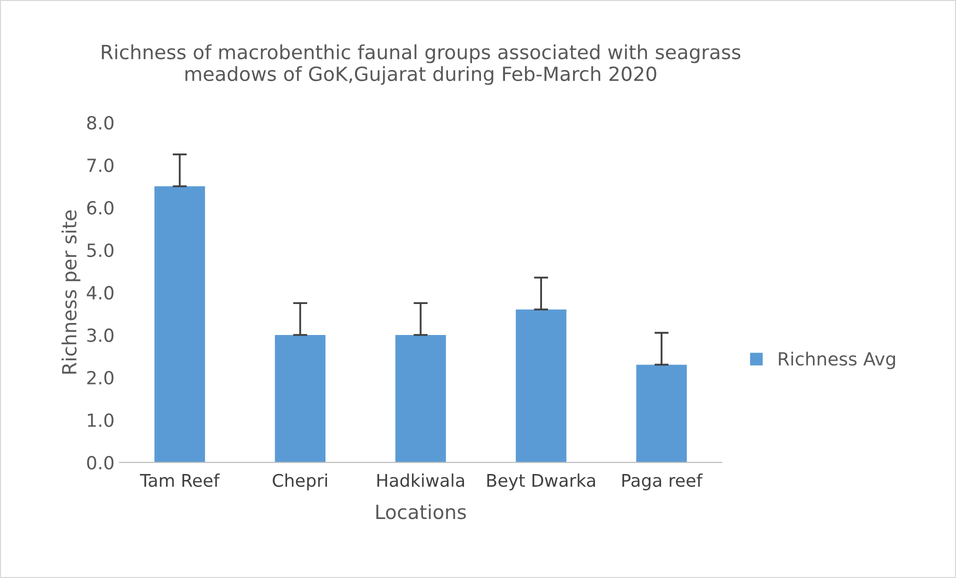 This screenshot has height=578, width=956. I want to click on y-tick-label: 1.0, so click(101, 420).